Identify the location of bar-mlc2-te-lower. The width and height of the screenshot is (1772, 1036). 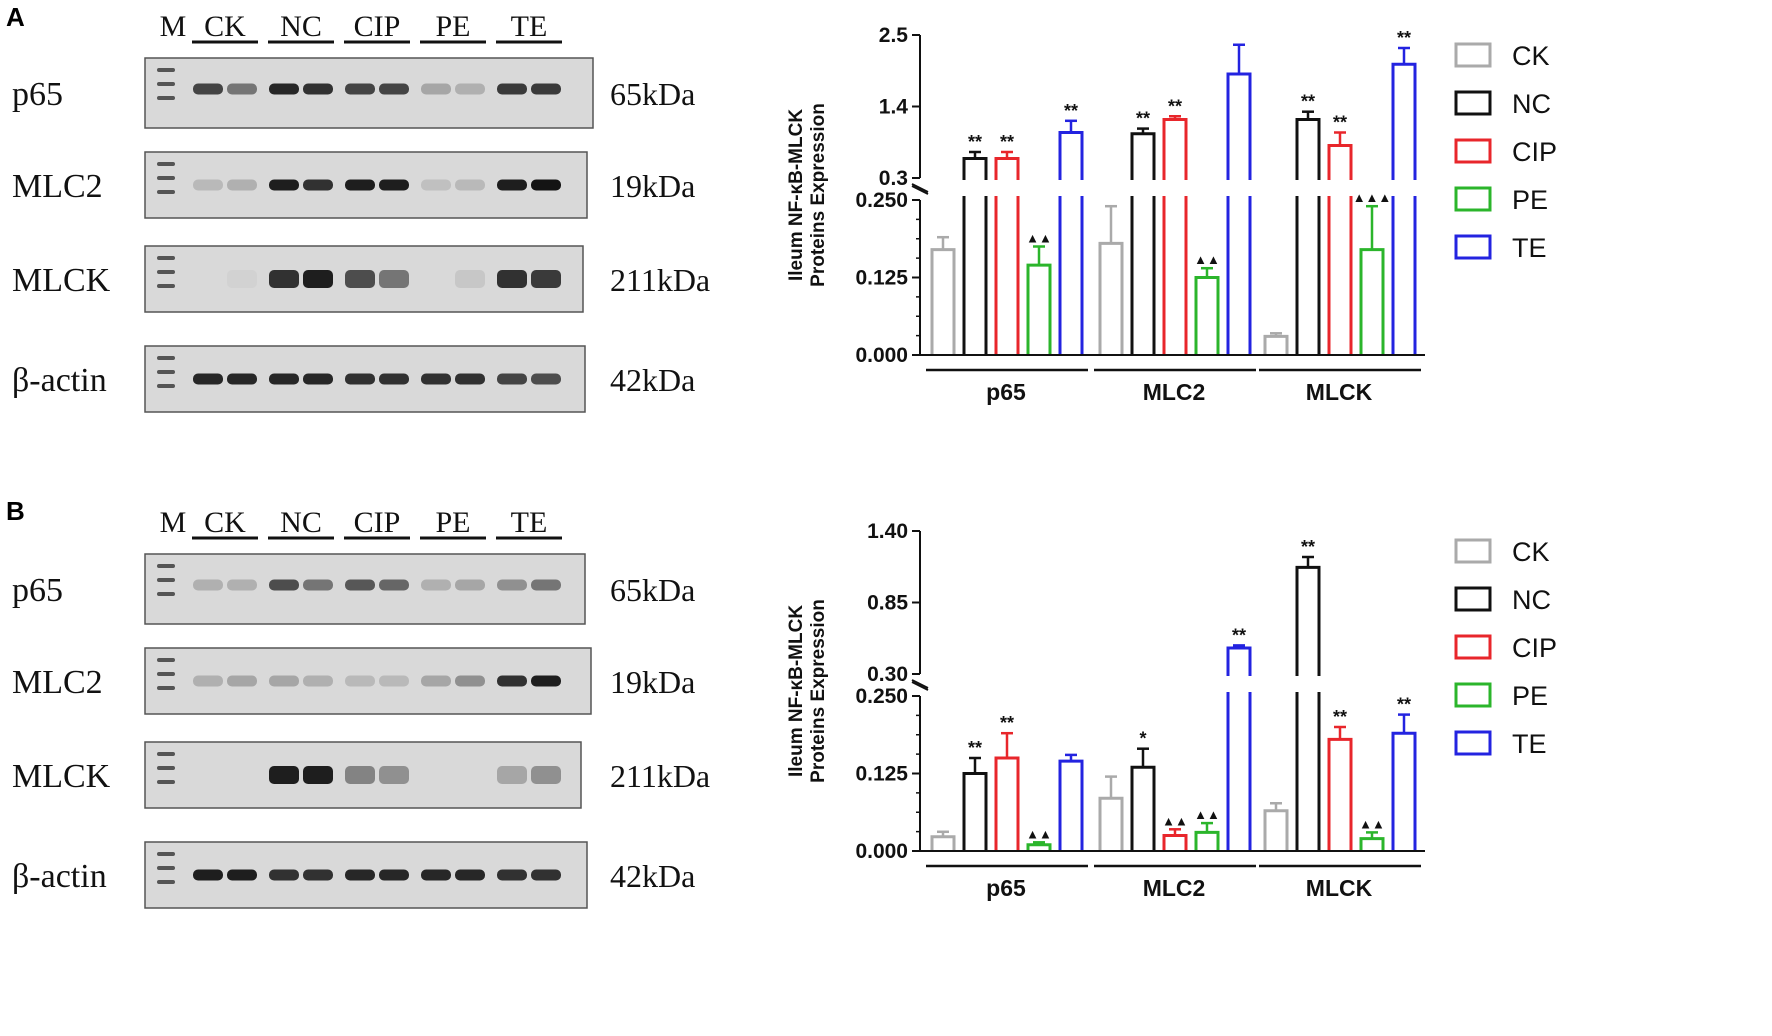
(1239, 275).